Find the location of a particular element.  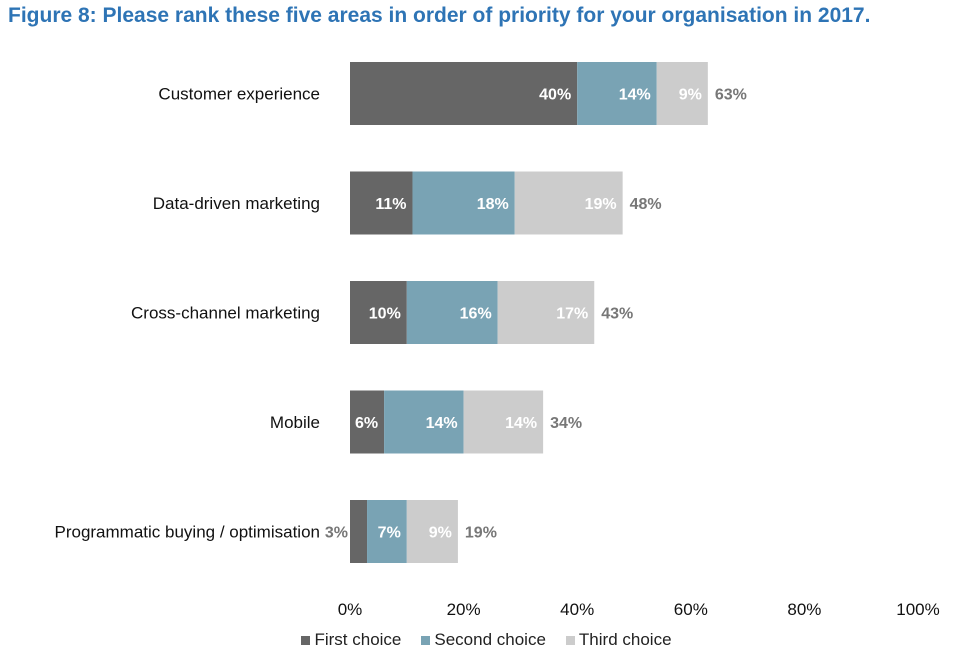

legend-item-second-choice: Second choice is located at coordinates (483, 640).